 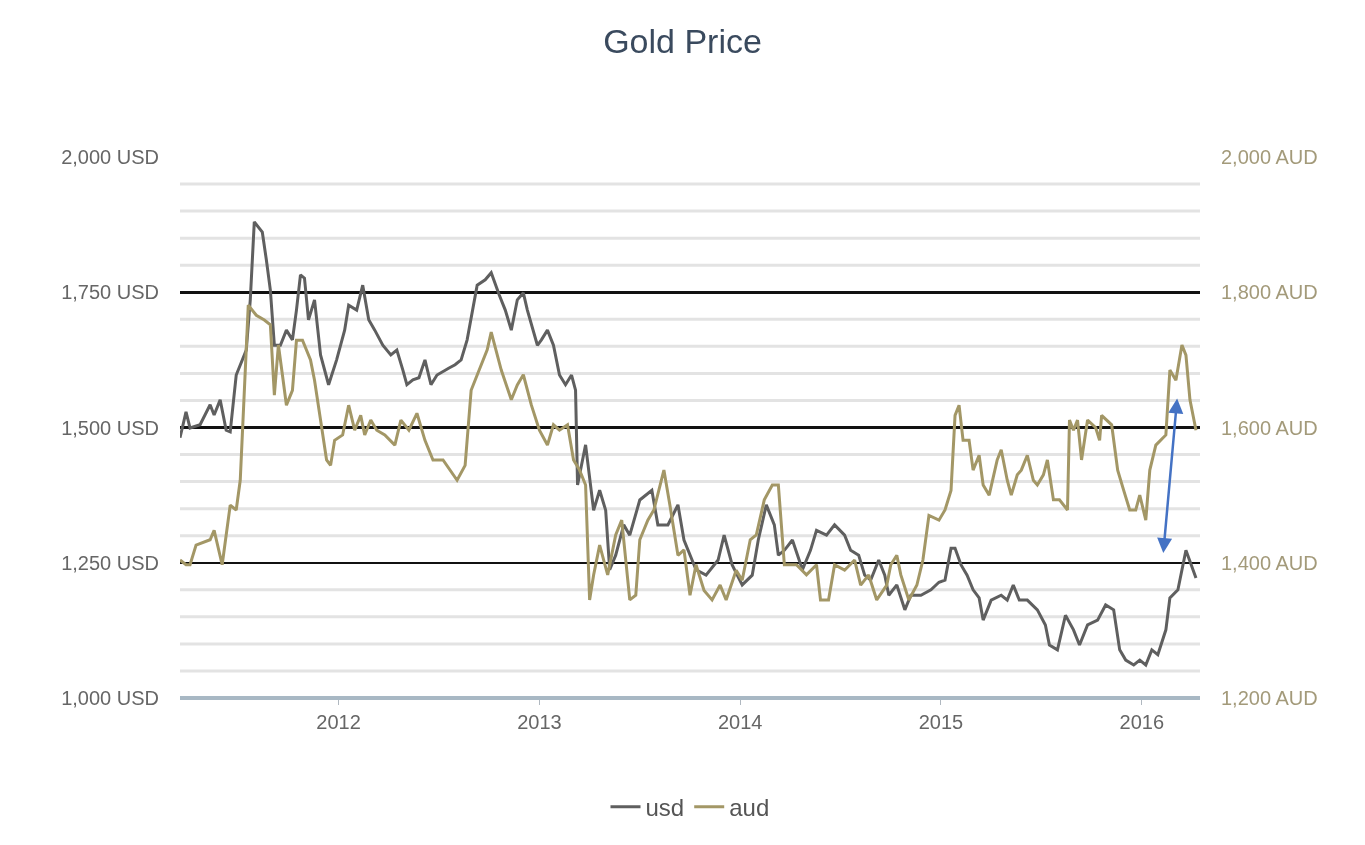 I want to click on y-tick-label: 1,250 USD, so click(x=110, y=562).